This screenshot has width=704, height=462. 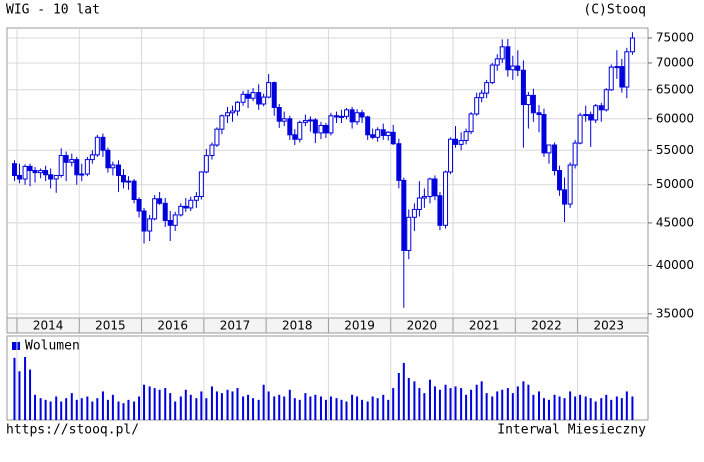 What do you see at coordinates (72, 430) in the screenshot?
I see `url: https://stooq.pl/` at bounding box center [72, 430].